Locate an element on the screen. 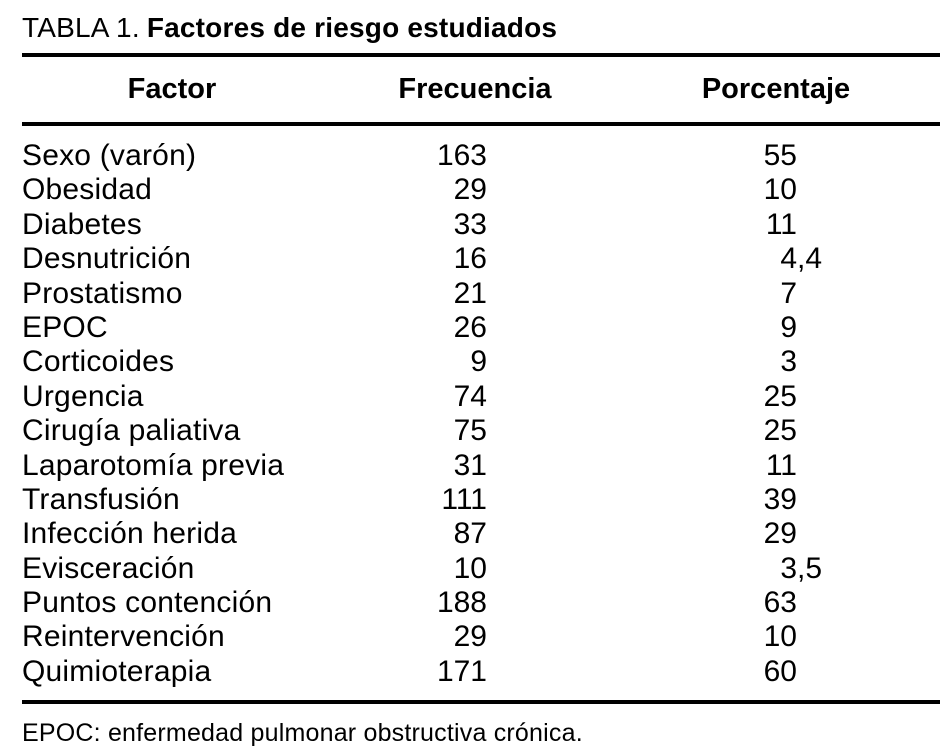 This screenshot has height=754, width=951. porcentaje-value: 9 is located at coordinates (788, 327).